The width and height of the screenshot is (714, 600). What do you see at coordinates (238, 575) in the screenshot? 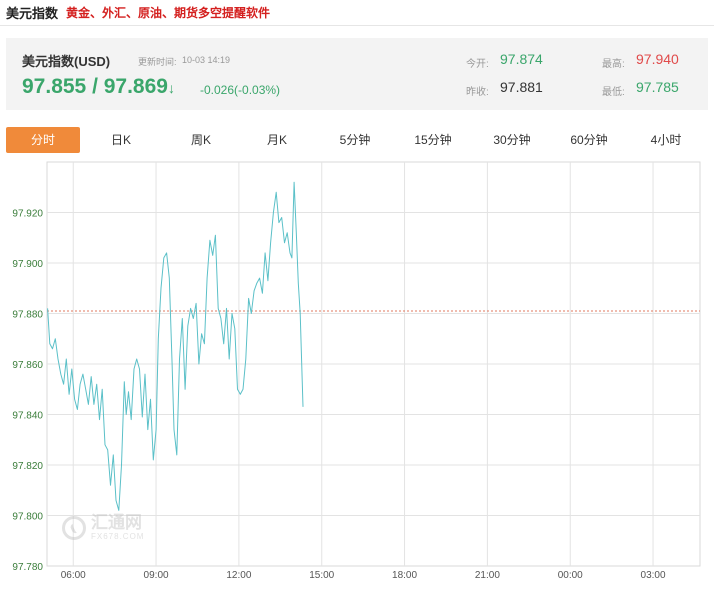
I see `x-tick-label: 12:00` at bounding box center [238, 575].